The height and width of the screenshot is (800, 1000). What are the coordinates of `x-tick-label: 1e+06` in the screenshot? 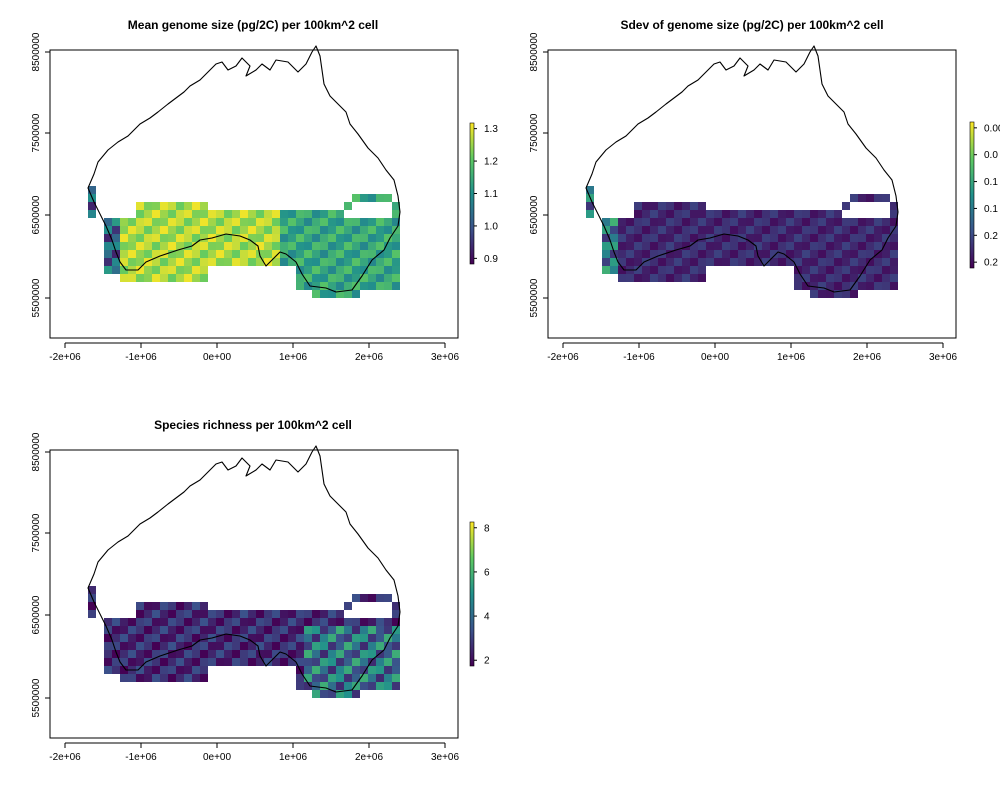 It's located at (791, 357).